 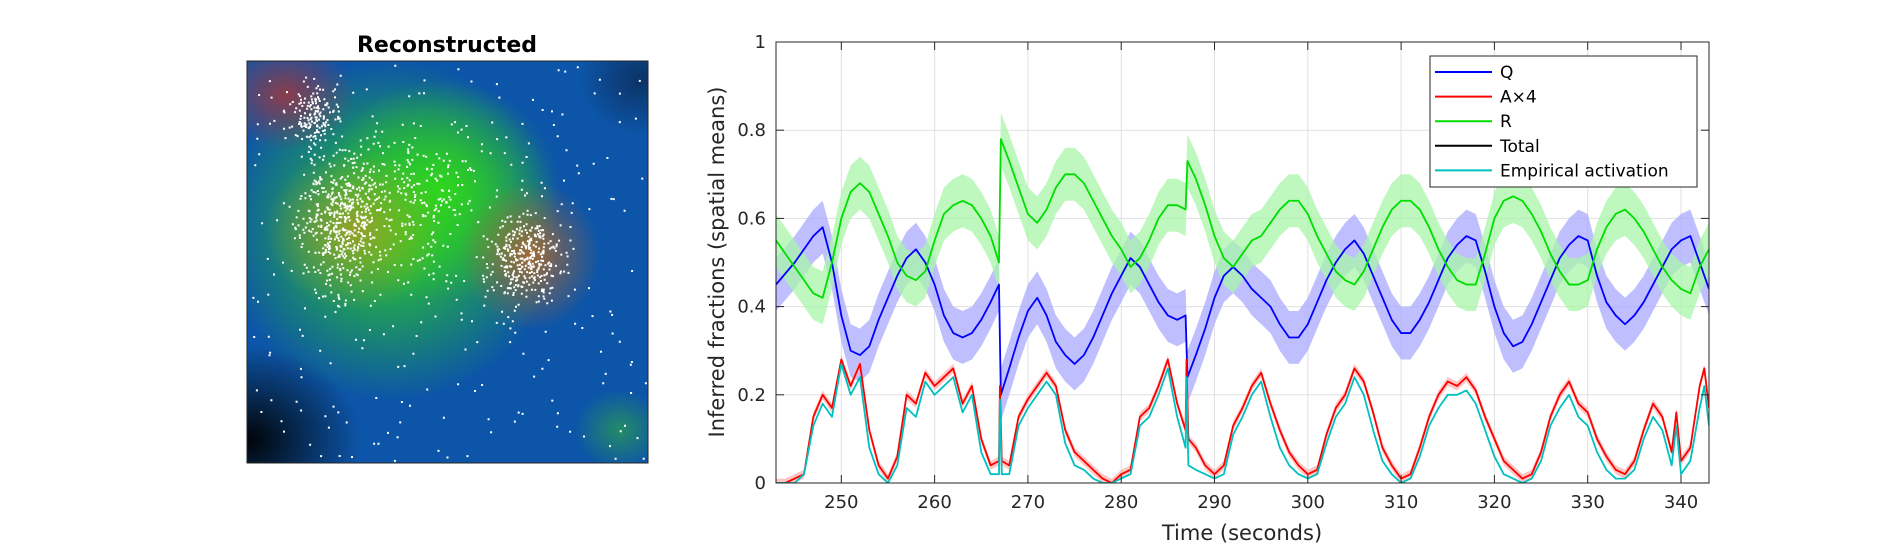 What do you see at coordinates (760, 42) in the screenshot?
I see `y-tick-label: 1` at bounding box center [760, 42].